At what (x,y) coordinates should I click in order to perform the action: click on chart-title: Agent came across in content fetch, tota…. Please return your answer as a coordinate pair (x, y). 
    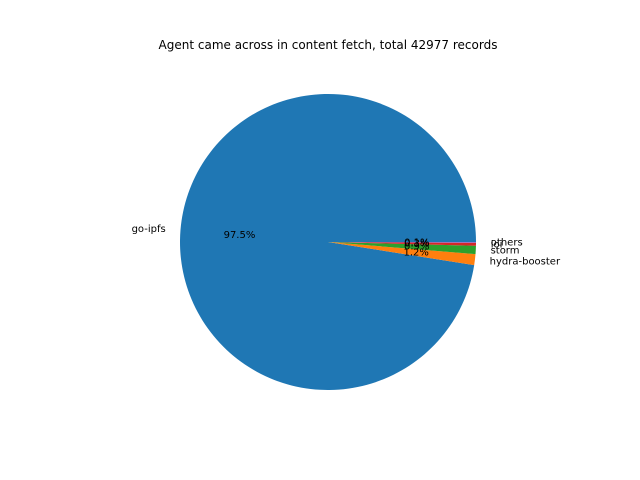
    Looking at the image, I should click on (328, 45).